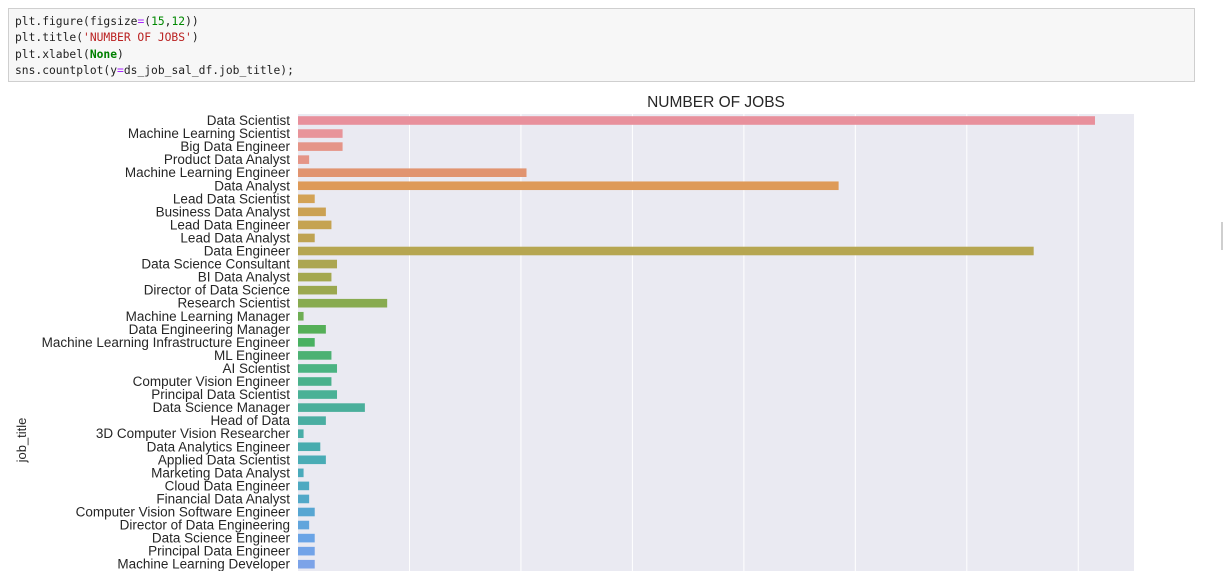  What do you see at coordinates (193, 433) in the screenshot?
I see `y-tick-label: 3D Computer Vision Researcher` at bounding box center [193, 433].